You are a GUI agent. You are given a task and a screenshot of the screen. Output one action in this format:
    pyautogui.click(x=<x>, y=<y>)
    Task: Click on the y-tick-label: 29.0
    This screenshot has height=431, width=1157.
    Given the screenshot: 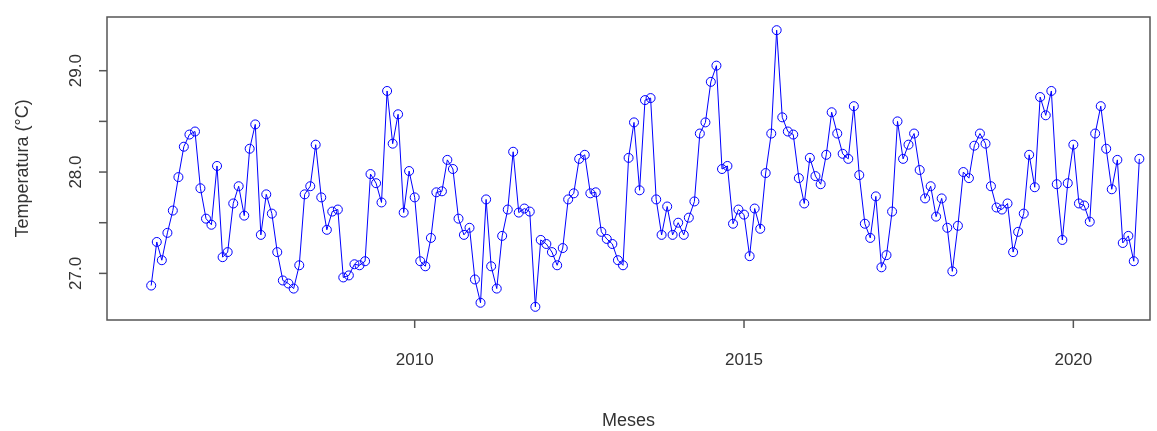 What is the action you would take?
    pyautogui.click(x=75, y=71)
    